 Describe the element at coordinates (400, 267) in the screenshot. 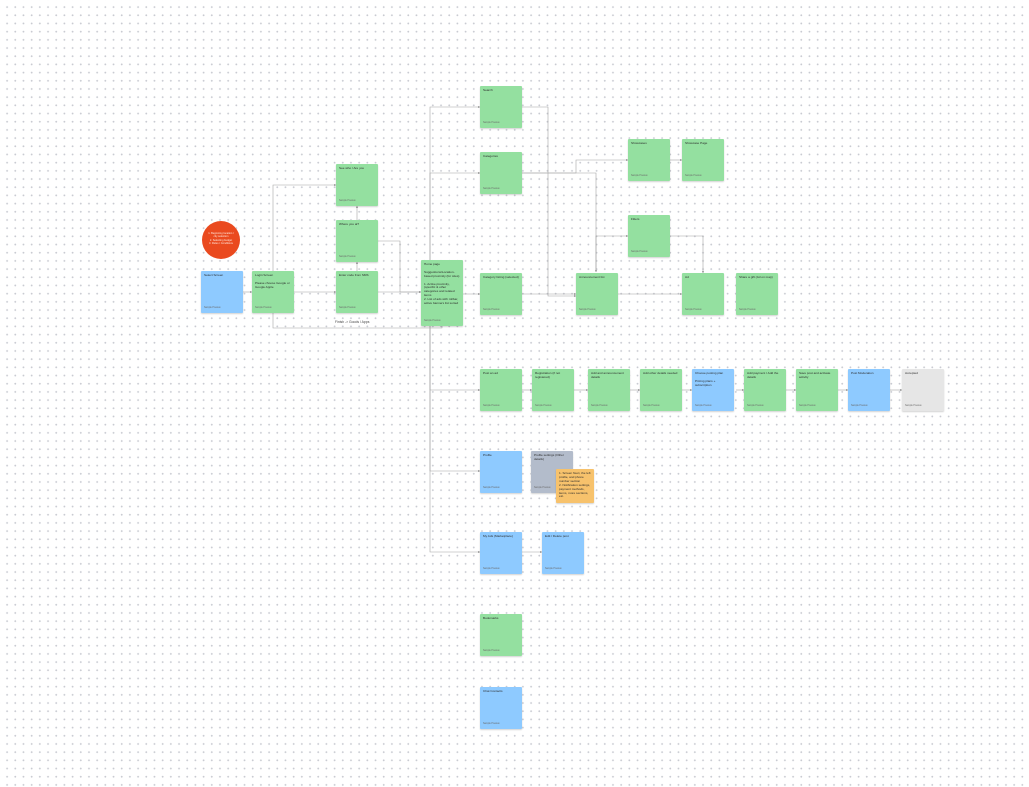

I see `edge-whereyou-home` at that location.